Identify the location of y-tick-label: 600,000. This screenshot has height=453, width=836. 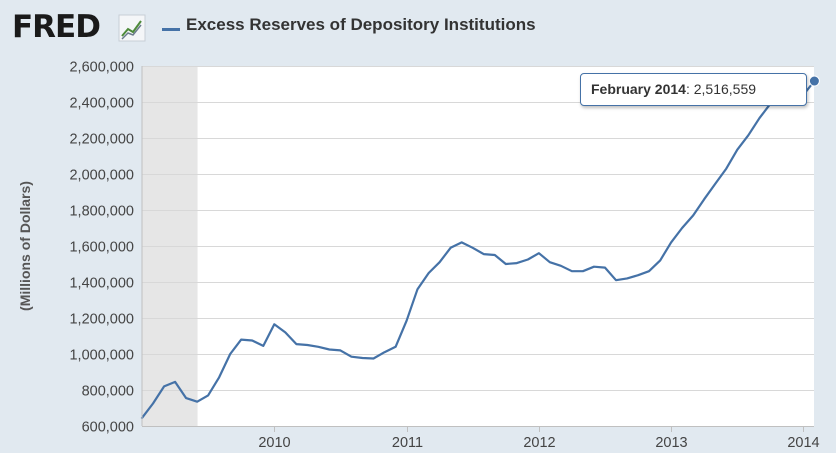
(108, 428).